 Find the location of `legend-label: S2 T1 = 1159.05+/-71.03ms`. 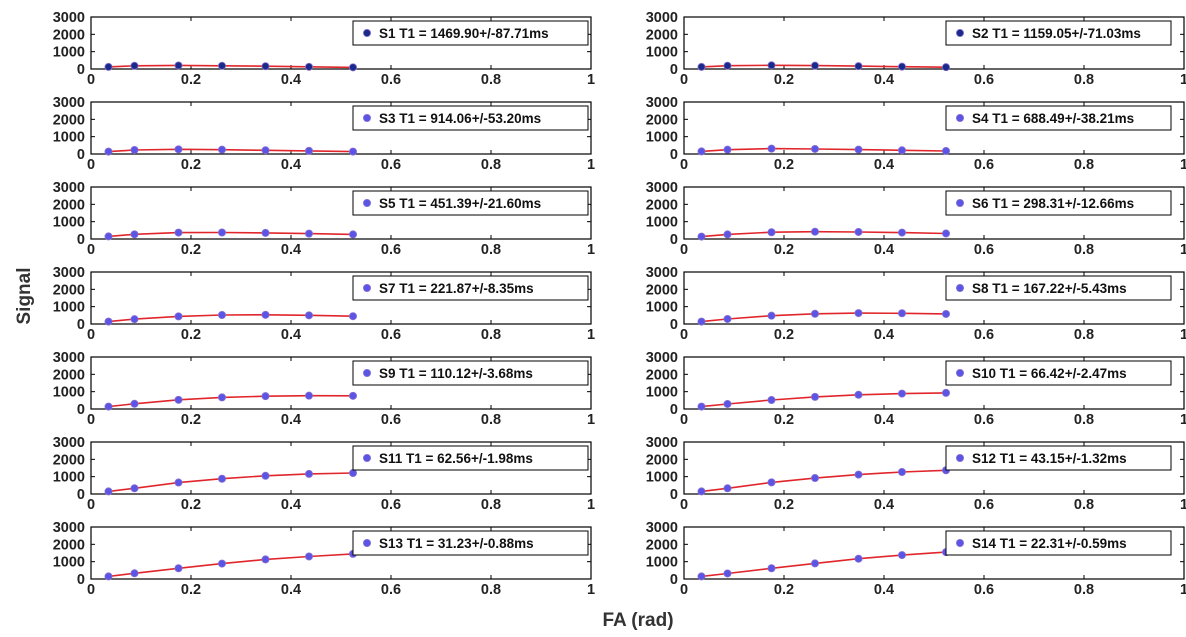

legend-label: S2 T1 = 1159.05+/-71.03ms is located at coordinates (1056, 33).